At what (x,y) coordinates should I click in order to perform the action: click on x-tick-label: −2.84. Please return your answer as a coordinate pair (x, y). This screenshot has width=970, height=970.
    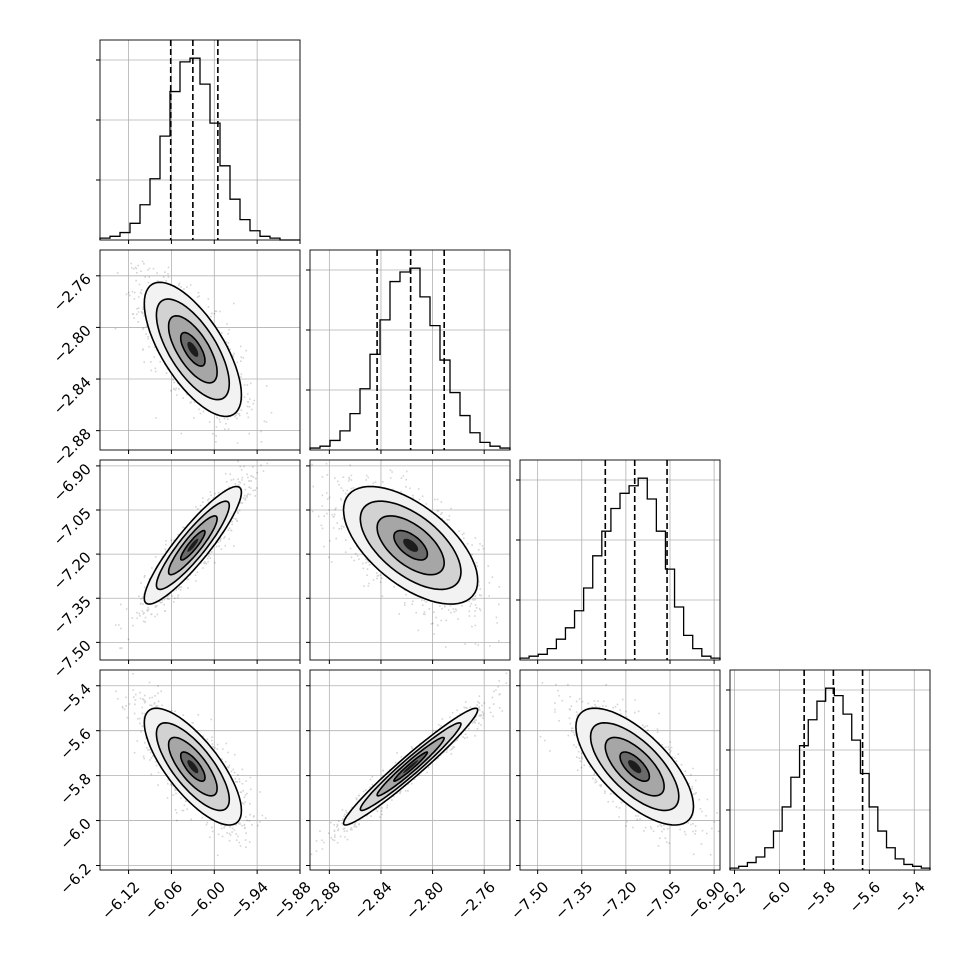
    Looking at the image, I should click on (372, 900).